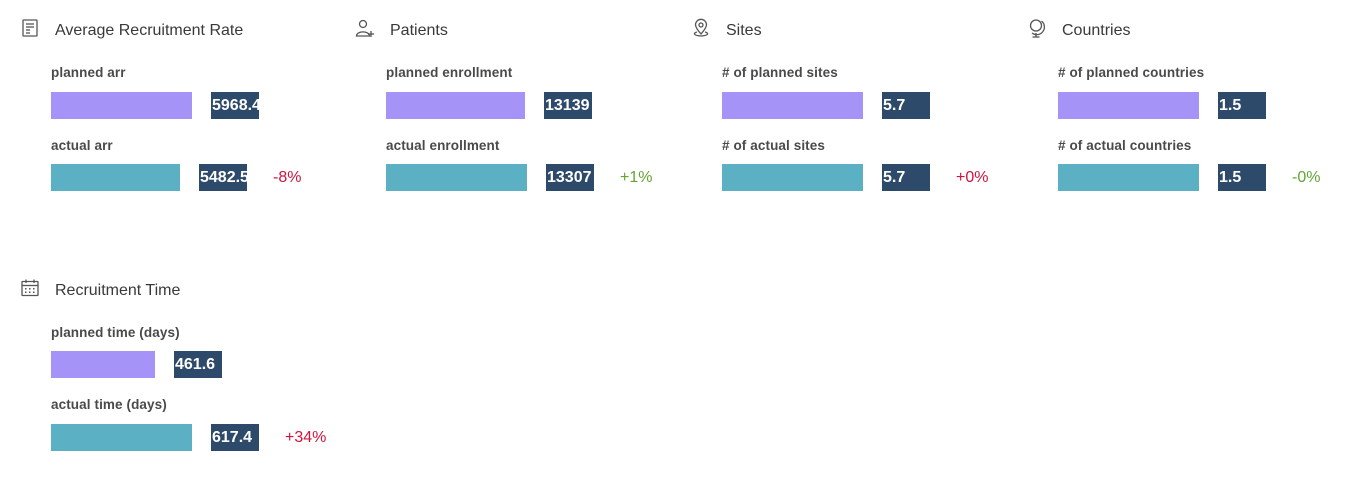 The image size is (1357, 485). What do you see at coordinates (365, 28) in the screenshot?
I see `user-add-icon` at bounding box center [365, 28].